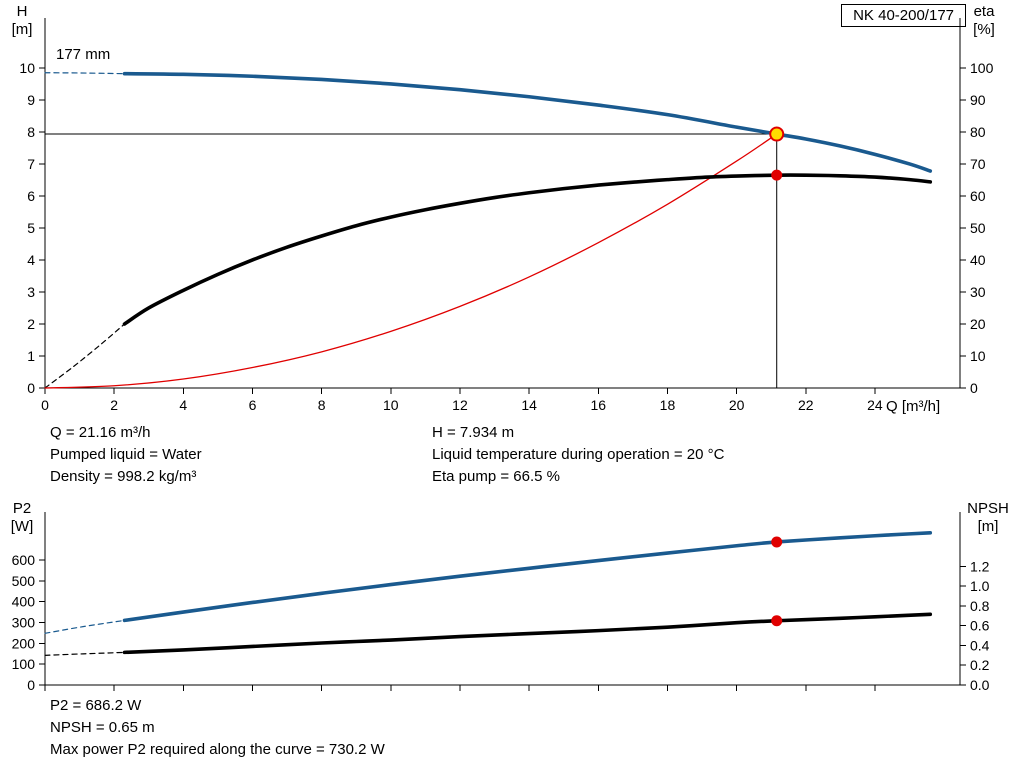 This screenshot has width=1024, height=781. I want to click on eta-axis-title: eta [%], so click(984, 21).